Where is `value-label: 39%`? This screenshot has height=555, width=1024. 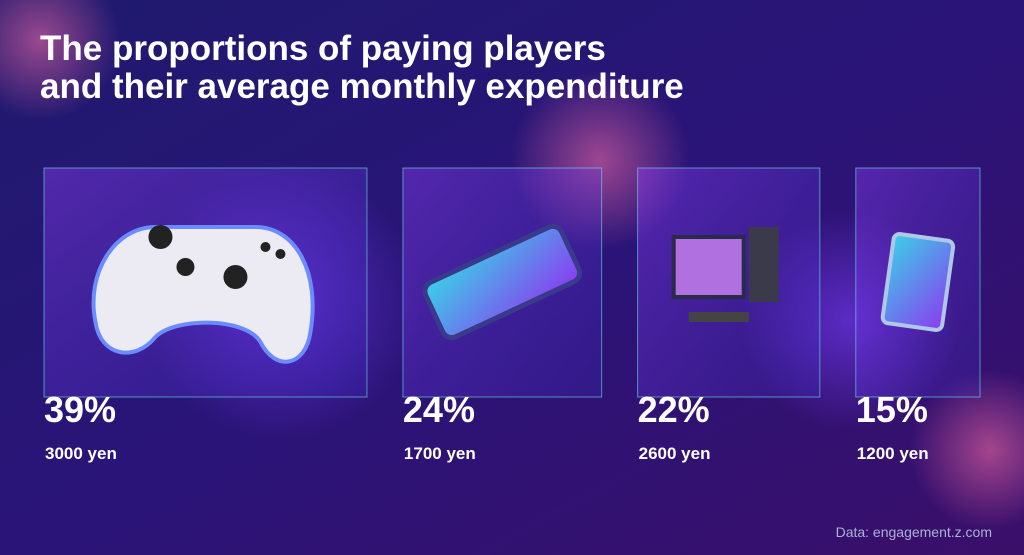
value-label: 39% is located at coordinates (80, 409).